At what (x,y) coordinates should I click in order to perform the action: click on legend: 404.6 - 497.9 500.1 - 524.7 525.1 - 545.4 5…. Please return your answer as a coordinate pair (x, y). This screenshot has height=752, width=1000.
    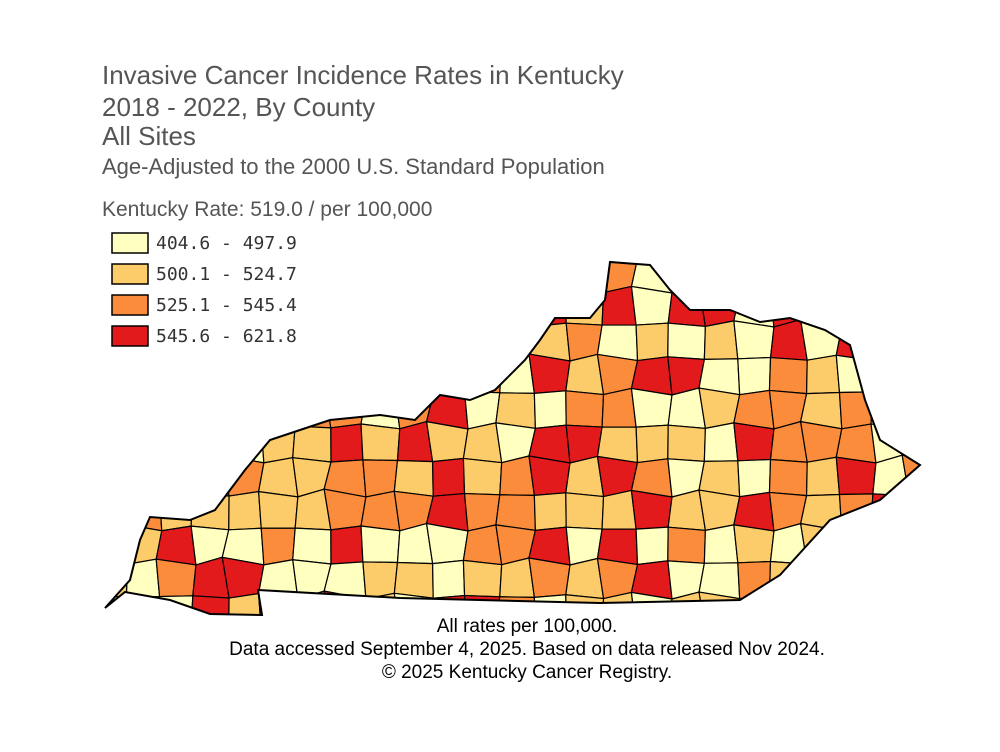
    Looking at the image, I should click on (204, 289).